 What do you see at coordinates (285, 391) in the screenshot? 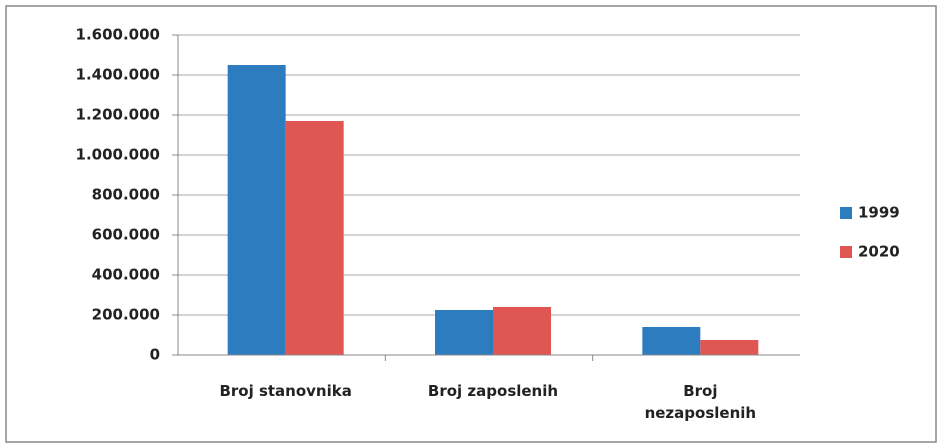
I see `x-tick-label: Broj stanovnika` at bounding box center [285, 391].